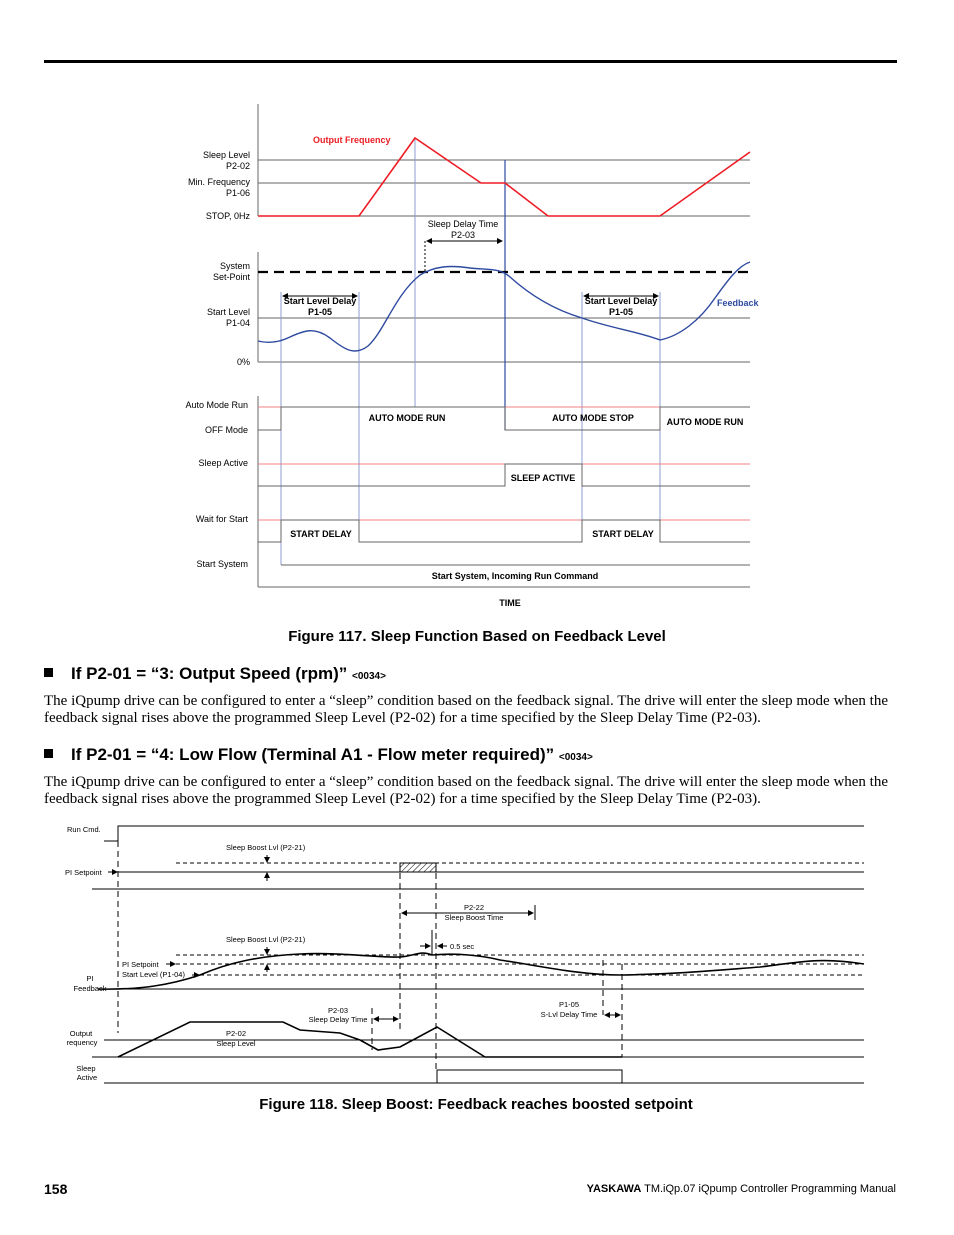 The image size is (954, 1235). Describe the element at coordinates (228, 312) in the screenshot. I see `label-start-level: Start Level` at that location.